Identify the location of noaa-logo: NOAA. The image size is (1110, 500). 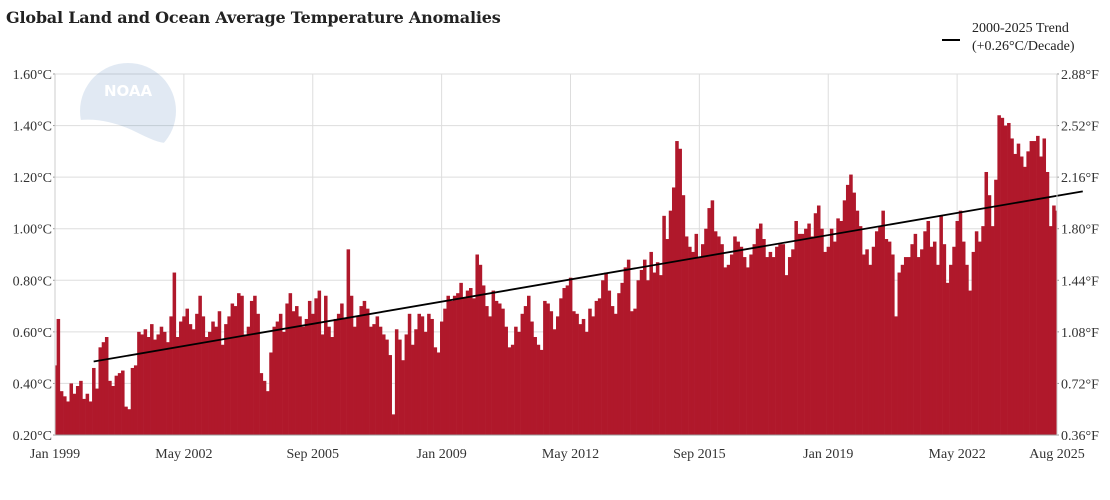
(128, 111).